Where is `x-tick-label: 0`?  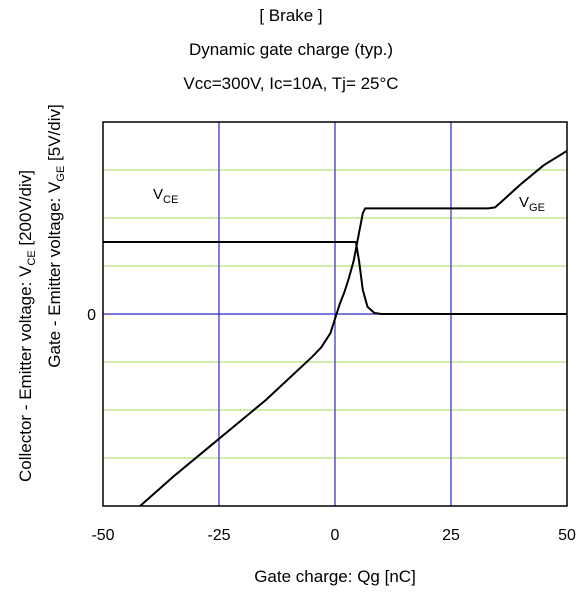
x-tick-label: 0 is located at coordinates (335, 535).